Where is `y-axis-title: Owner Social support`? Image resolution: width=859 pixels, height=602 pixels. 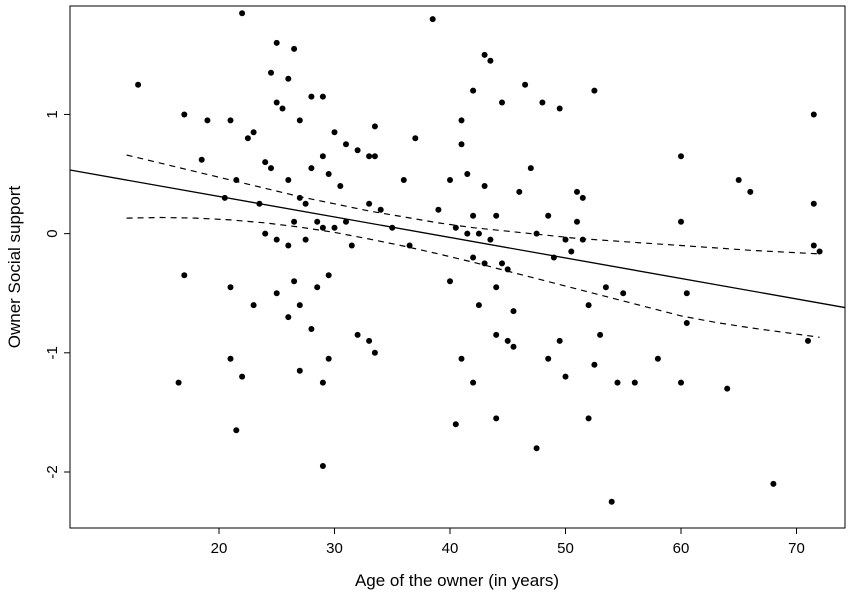
y-axis-title: Owner Social support is located at coordinates (14, 266).